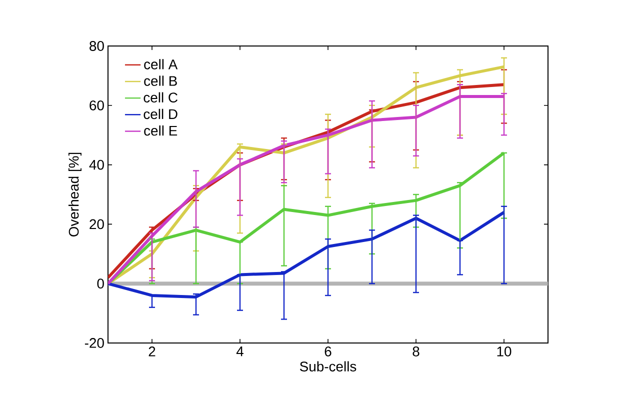 This screenshot has width=626, height=394. What do you see at coordinates (161, 114) in the screenshot?
I see `legend-label: cell D` at bounding box center [161, 114].